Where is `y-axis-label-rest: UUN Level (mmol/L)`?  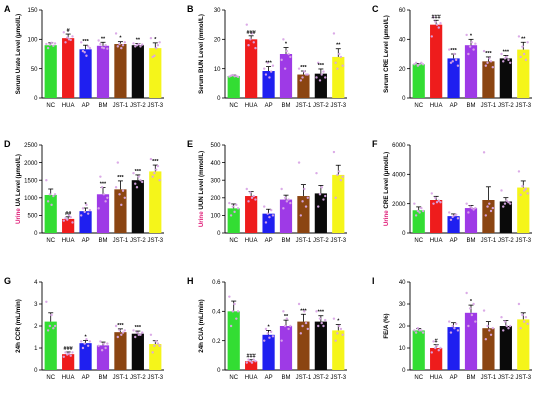 y-axis-label-rest: UUN Level (mmol/L) is located at coordinates (201, 181).